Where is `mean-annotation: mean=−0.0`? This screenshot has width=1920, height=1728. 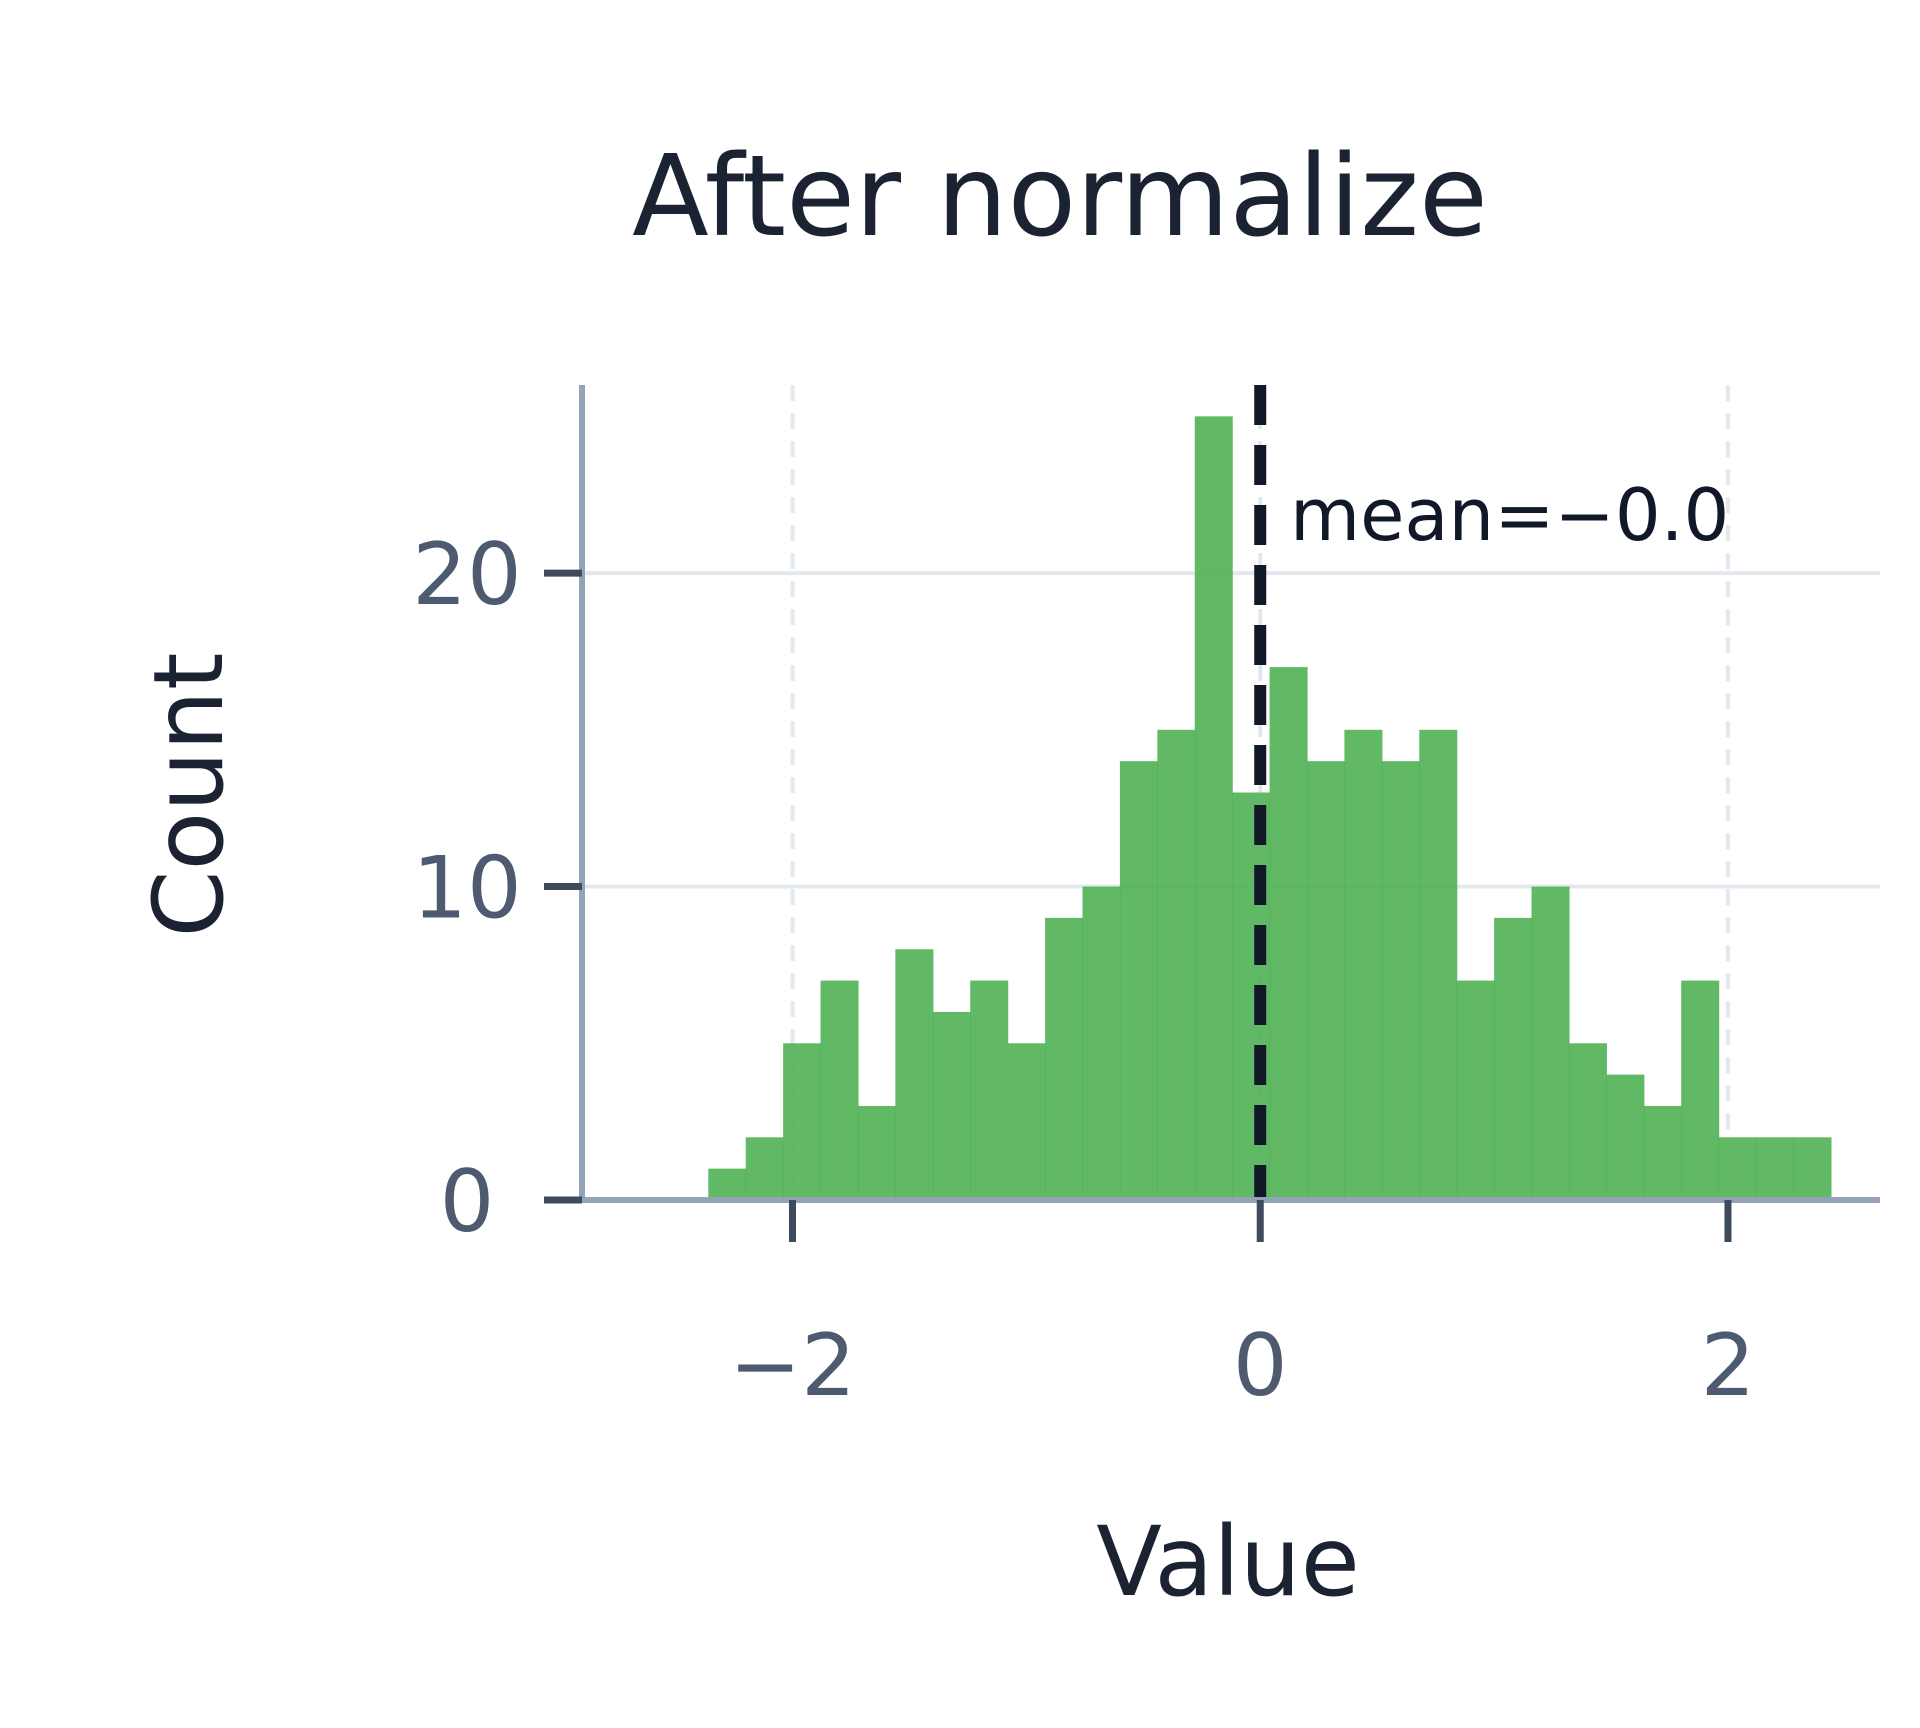 mean-annotation: mean=−0.0 is located at coordinates (1509, 515).